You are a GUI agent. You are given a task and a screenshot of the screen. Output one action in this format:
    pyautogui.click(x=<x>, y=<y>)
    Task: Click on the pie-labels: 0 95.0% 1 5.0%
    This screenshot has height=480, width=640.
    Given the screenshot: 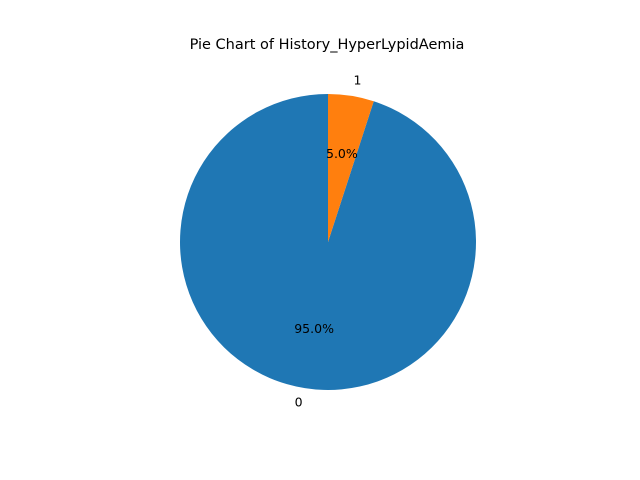 What is the action you would take?
    pyautogui.click(x=327, y=241)
    